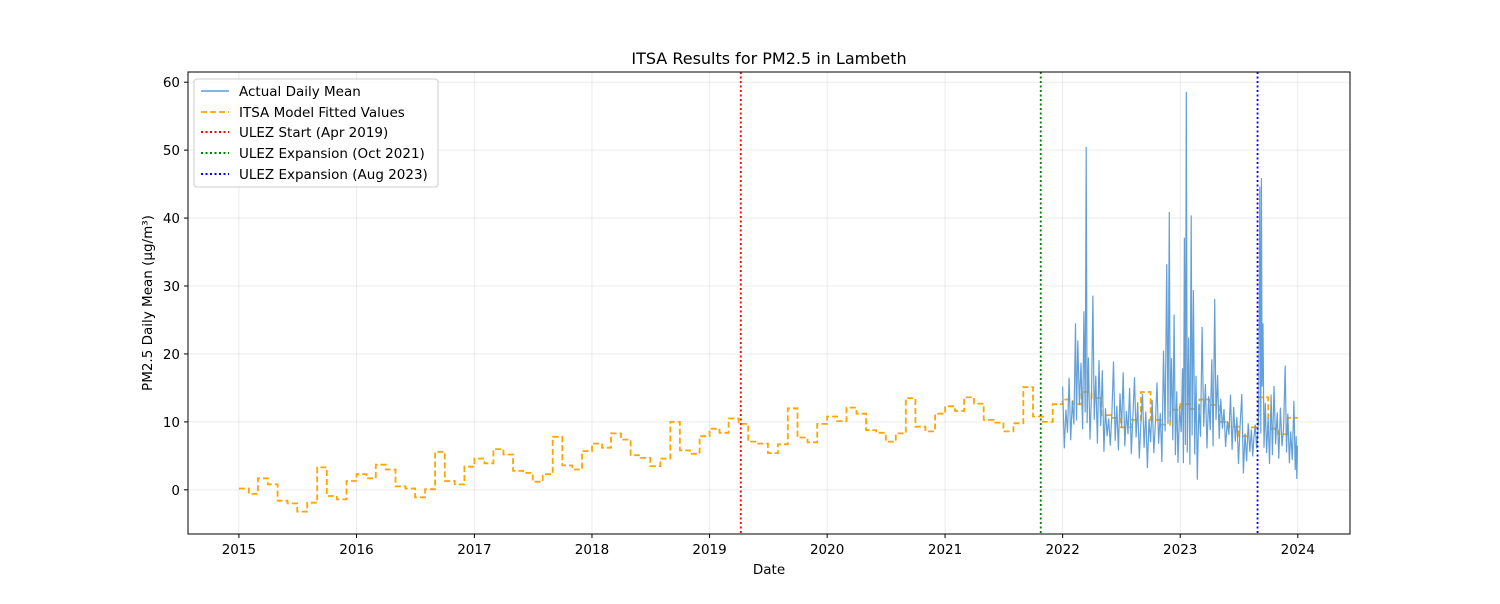 This screenshot has width=1500, height=604. Describe the element at coordinates (474, 550) in the screenshot. I see `x-tick-label: 2017` at that location.